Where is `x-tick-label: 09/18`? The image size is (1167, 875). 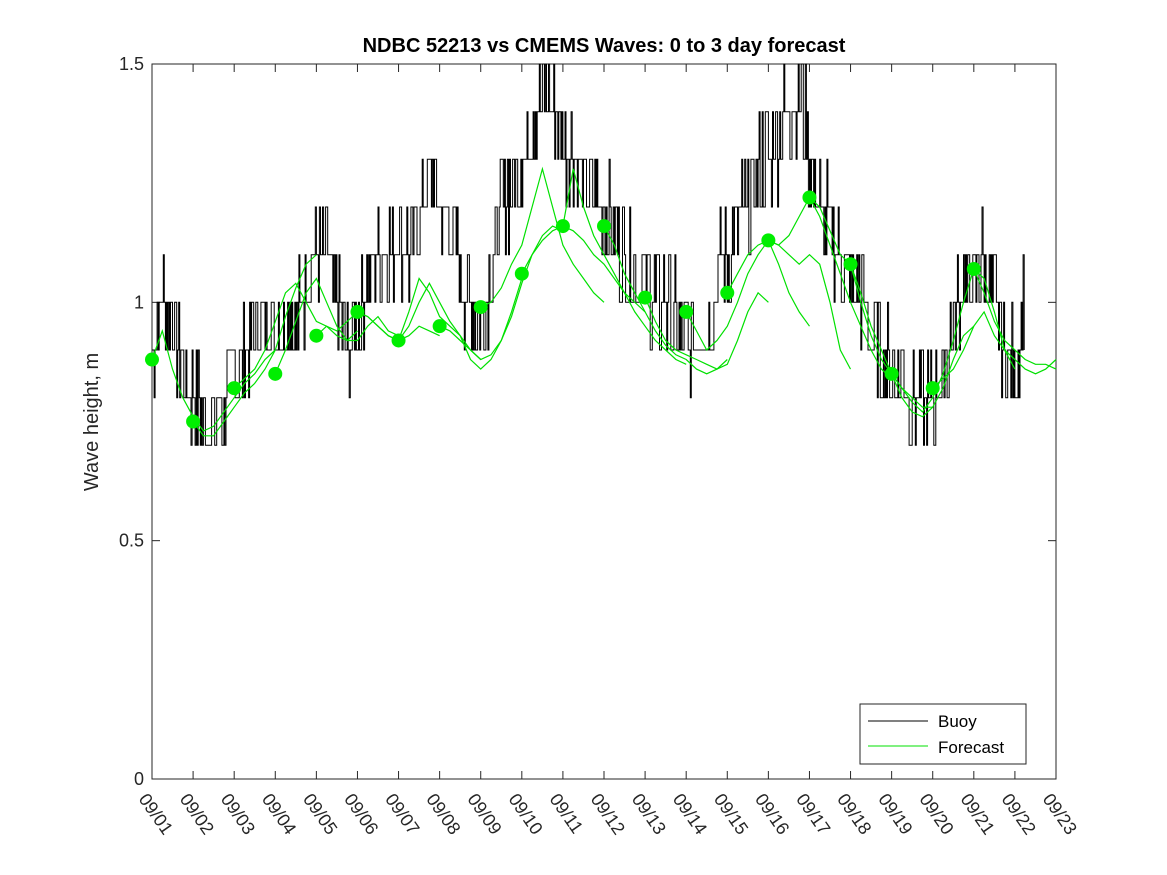
x-tick-label: 09/18 is located at coordinates (854, 814).